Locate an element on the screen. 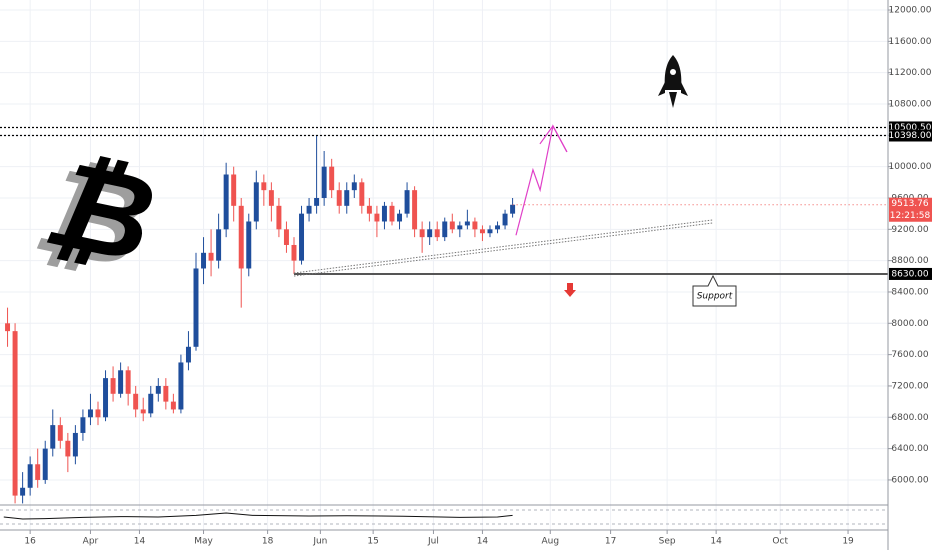  support-label: 8630.00 is located at coordinates (909, 274).